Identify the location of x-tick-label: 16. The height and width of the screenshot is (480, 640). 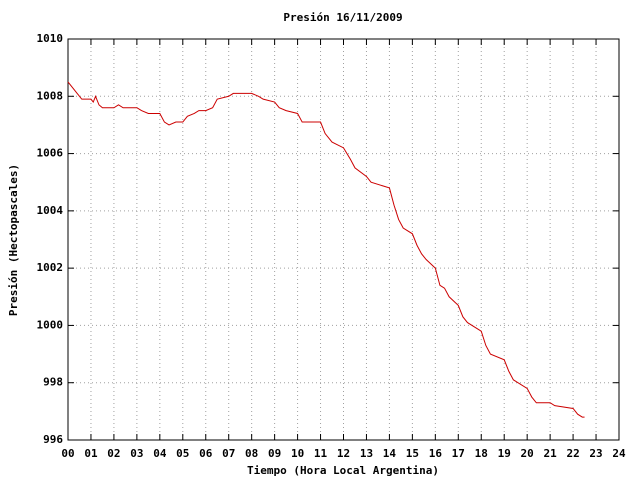
(436, 453).